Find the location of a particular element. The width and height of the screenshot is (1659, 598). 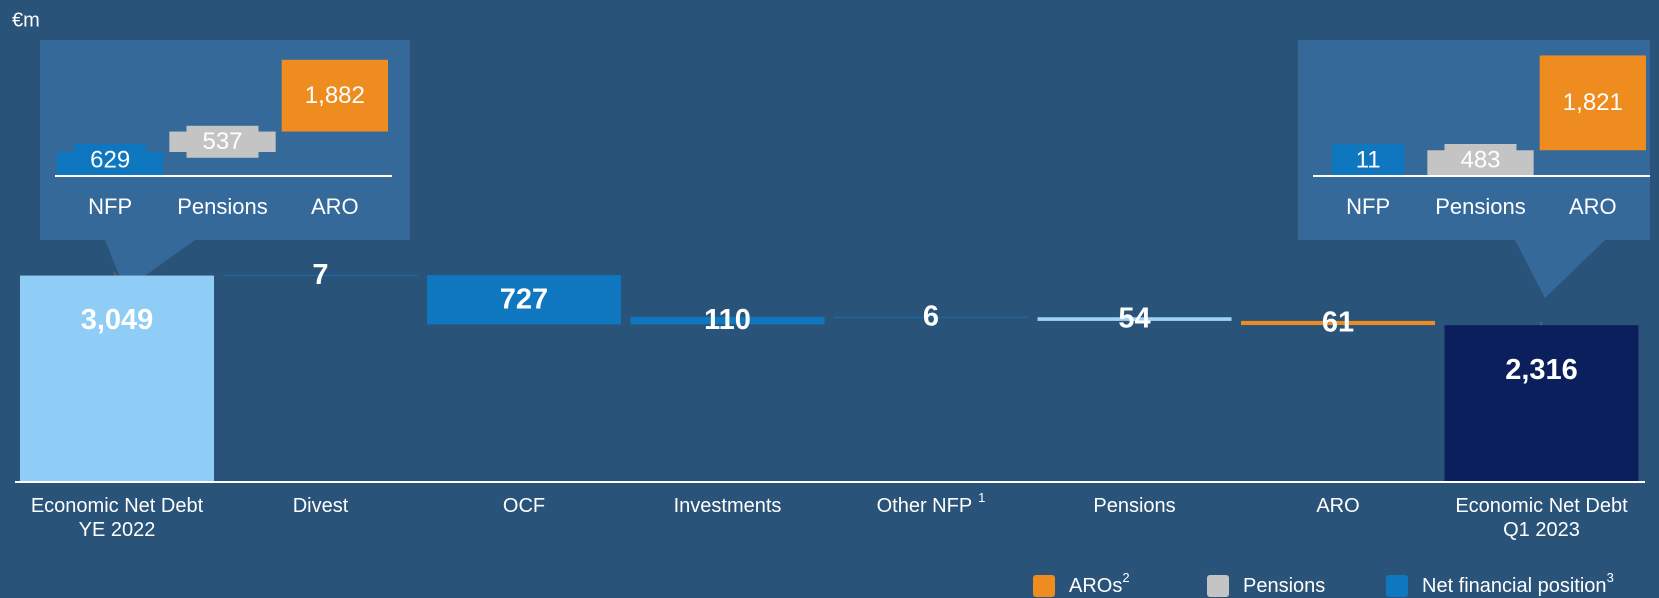

footnote-mark: 2 is located at coordinates (1125, 577).